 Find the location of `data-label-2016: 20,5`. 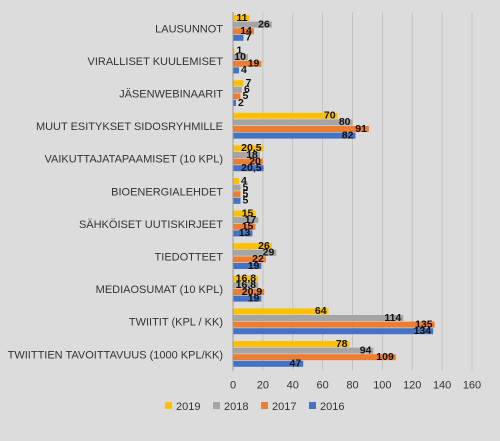

data-label-2016: 20,5 is located at coordinates (251, 168).